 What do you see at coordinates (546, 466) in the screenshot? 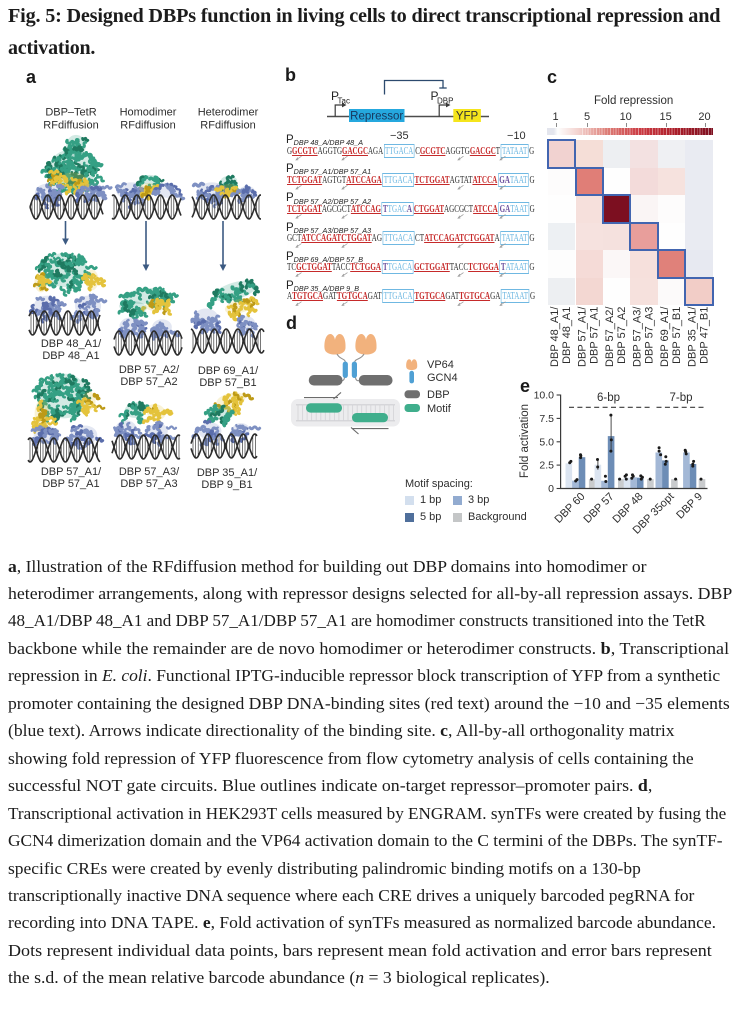
I see `svg-text: 2.5` at bounding box center [546, 466].